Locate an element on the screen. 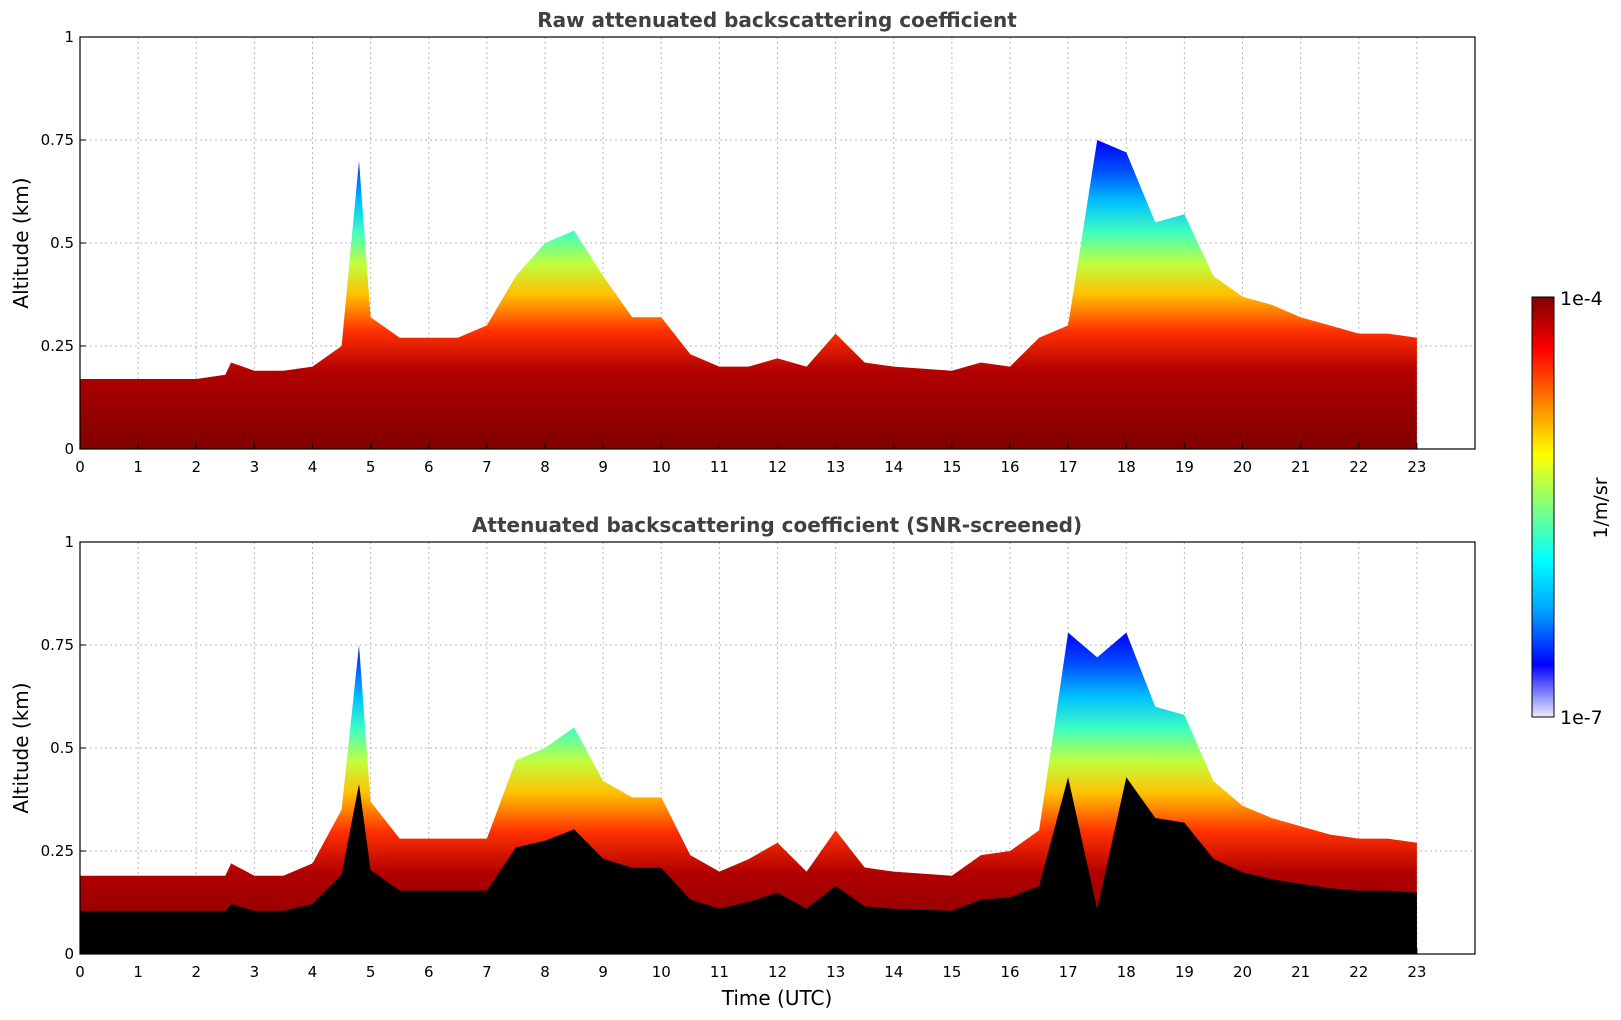 The width and height of the screenshot is (1621, 1020). colorbar: 1e-4 1e-7 1/m/sr is located at coordinates (1571, 508).